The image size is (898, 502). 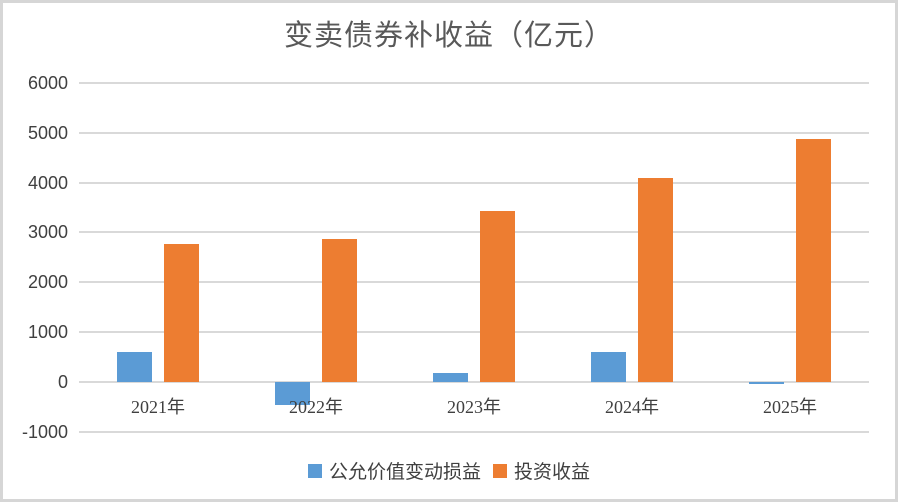 I want to click on bar-series1-2025年, so click(x=813, y=260).